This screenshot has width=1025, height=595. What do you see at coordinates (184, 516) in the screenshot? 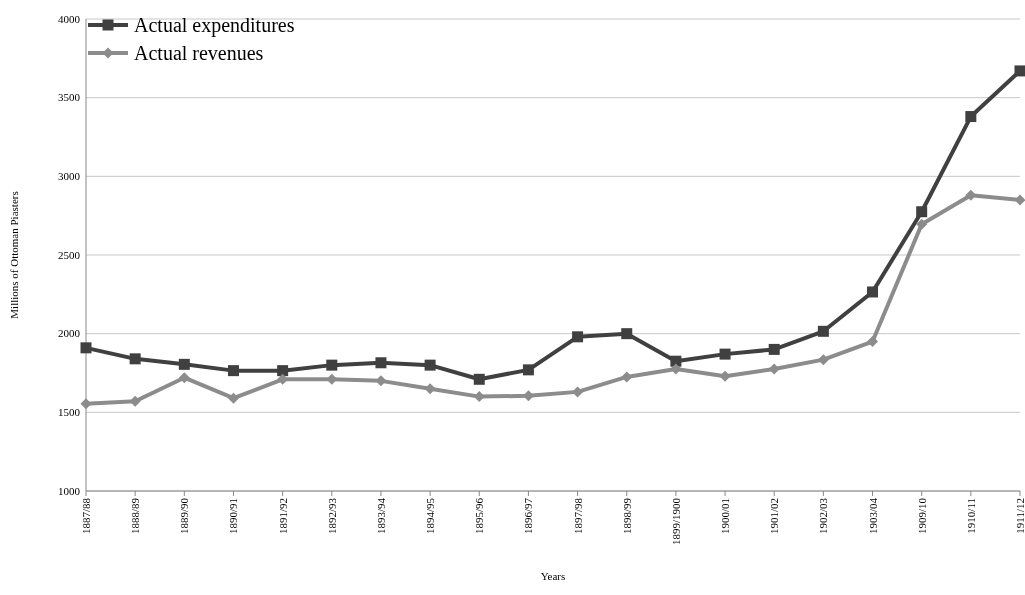
I see `x-tick-label: 1889/90` at bounding box center [184, 516].